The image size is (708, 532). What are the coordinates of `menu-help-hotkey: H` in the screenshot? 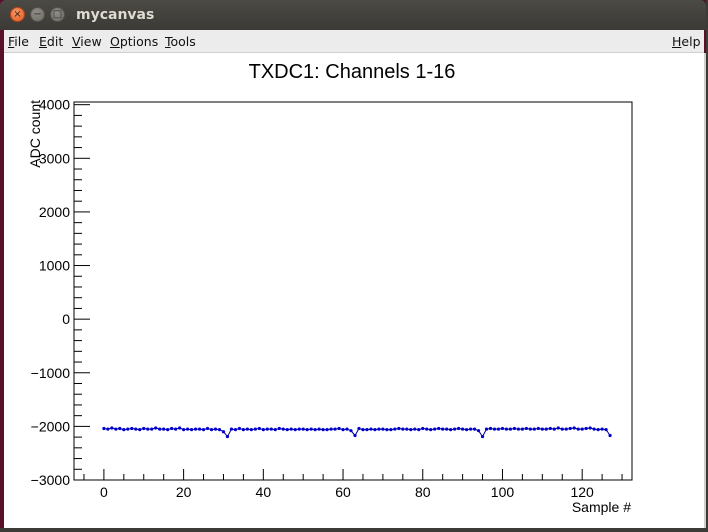 It's located at (677, 41).